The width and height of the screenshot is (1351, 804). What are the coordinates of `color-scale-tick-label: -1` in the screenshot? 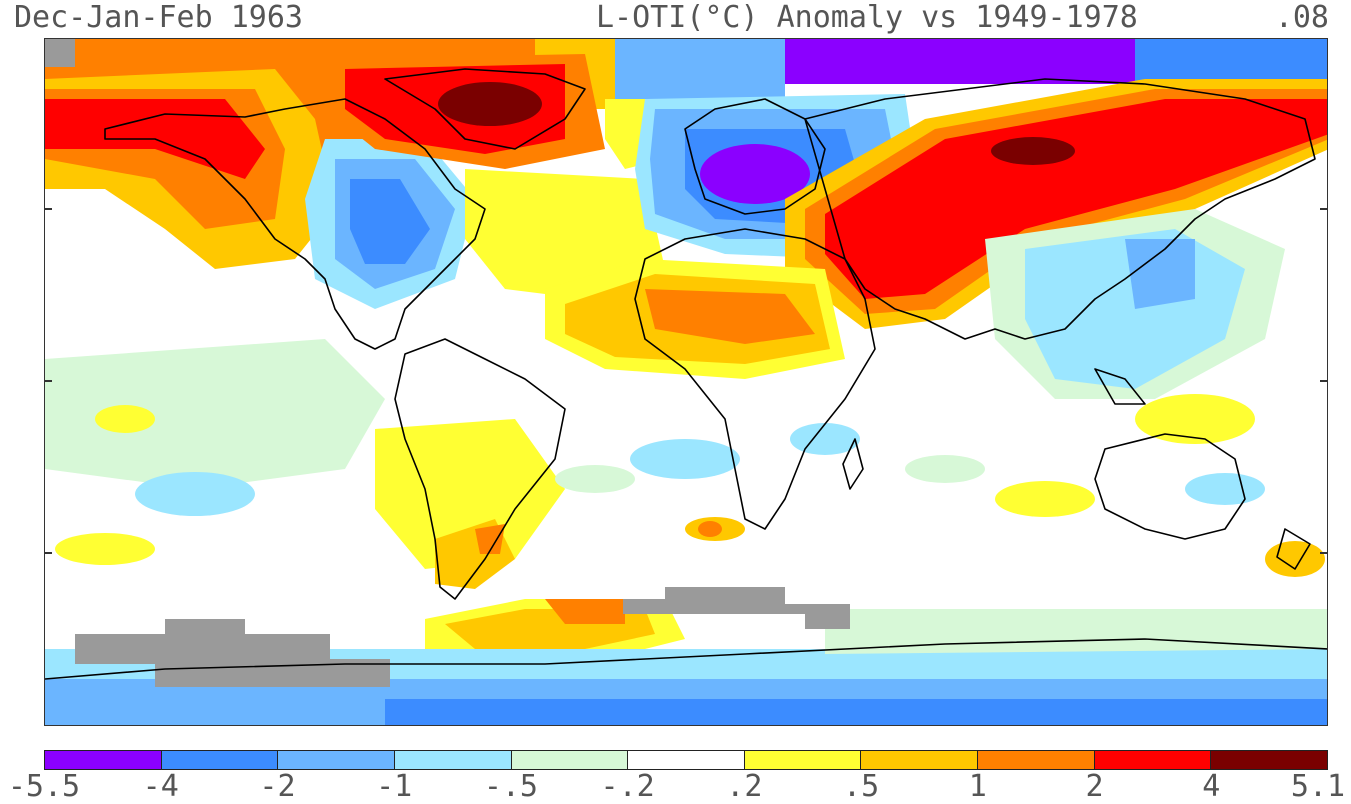 It's located at (394, 786).